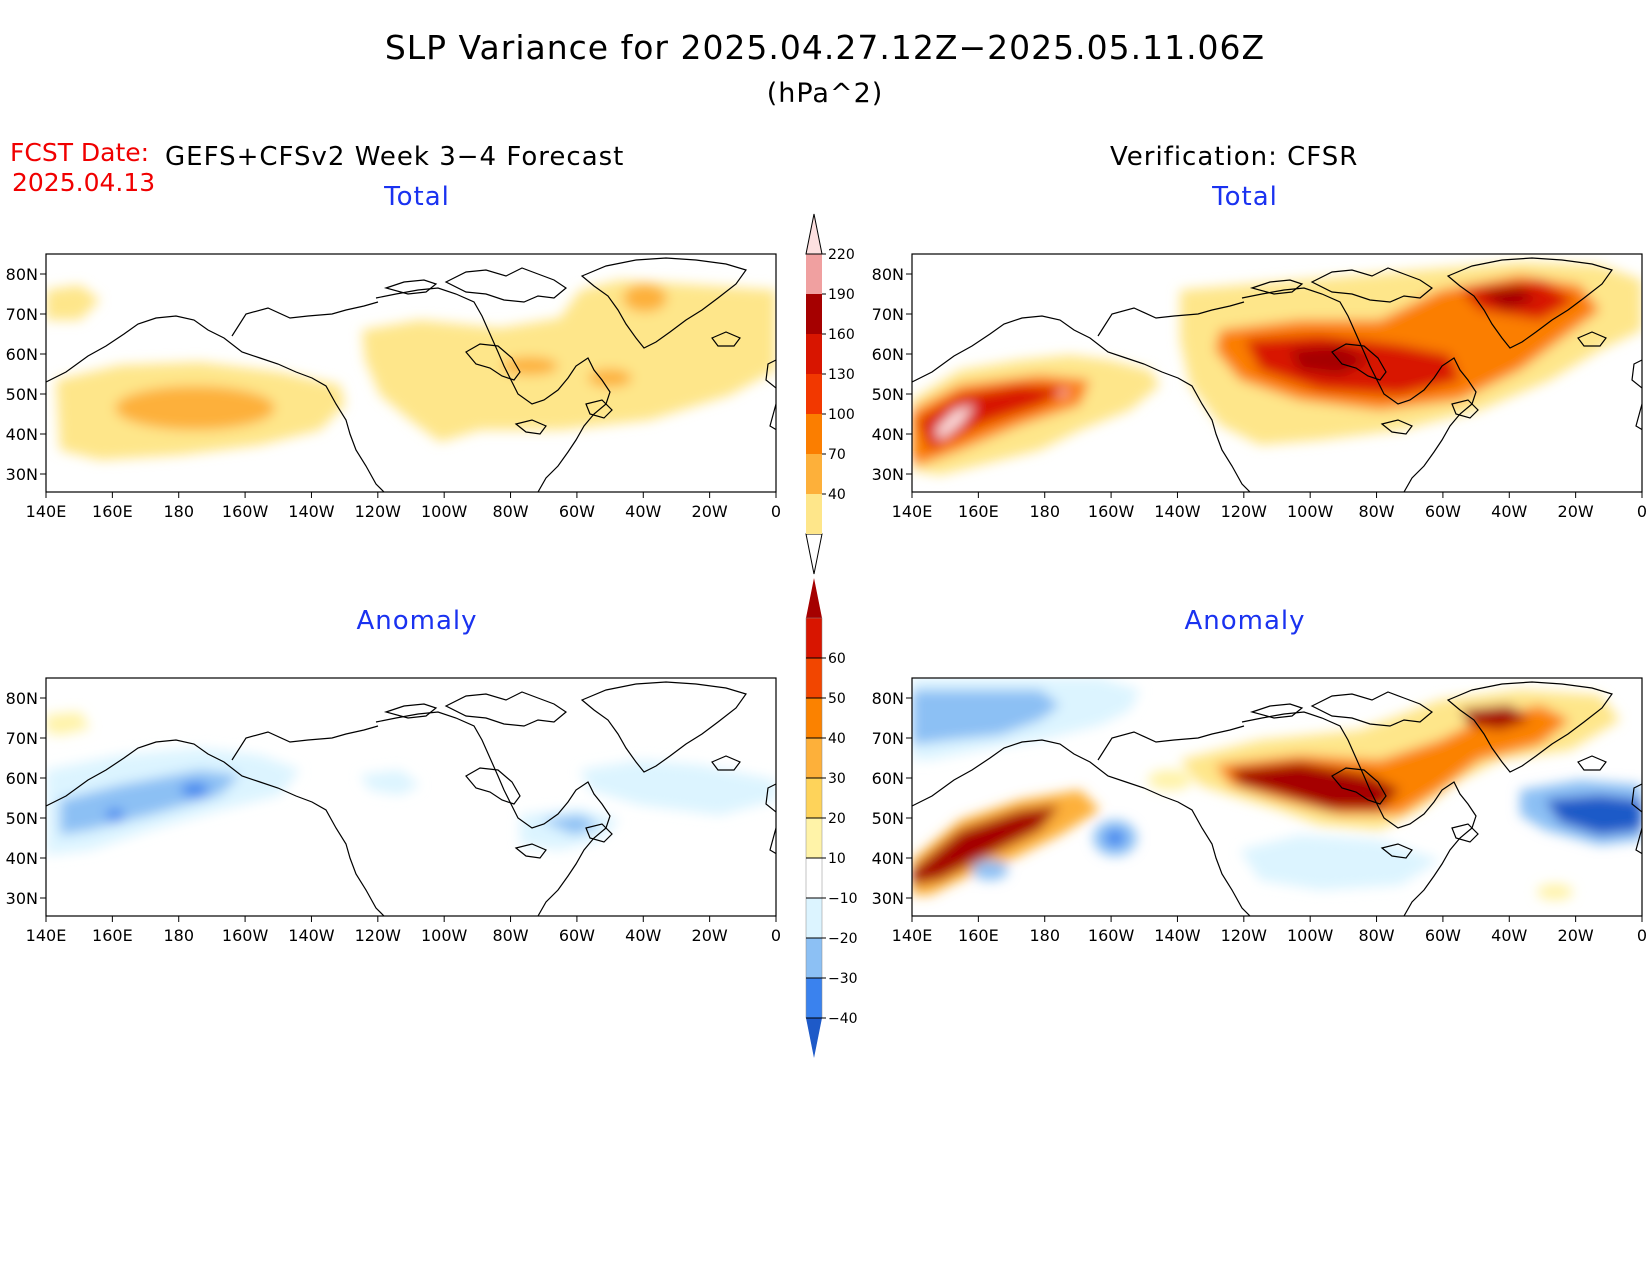 This screenshot has height=1275, width=1650. What do you see at coordinates (411, 373) in the screenshot?
I see `panel-forecast-total` at bounding box center [411, 373].